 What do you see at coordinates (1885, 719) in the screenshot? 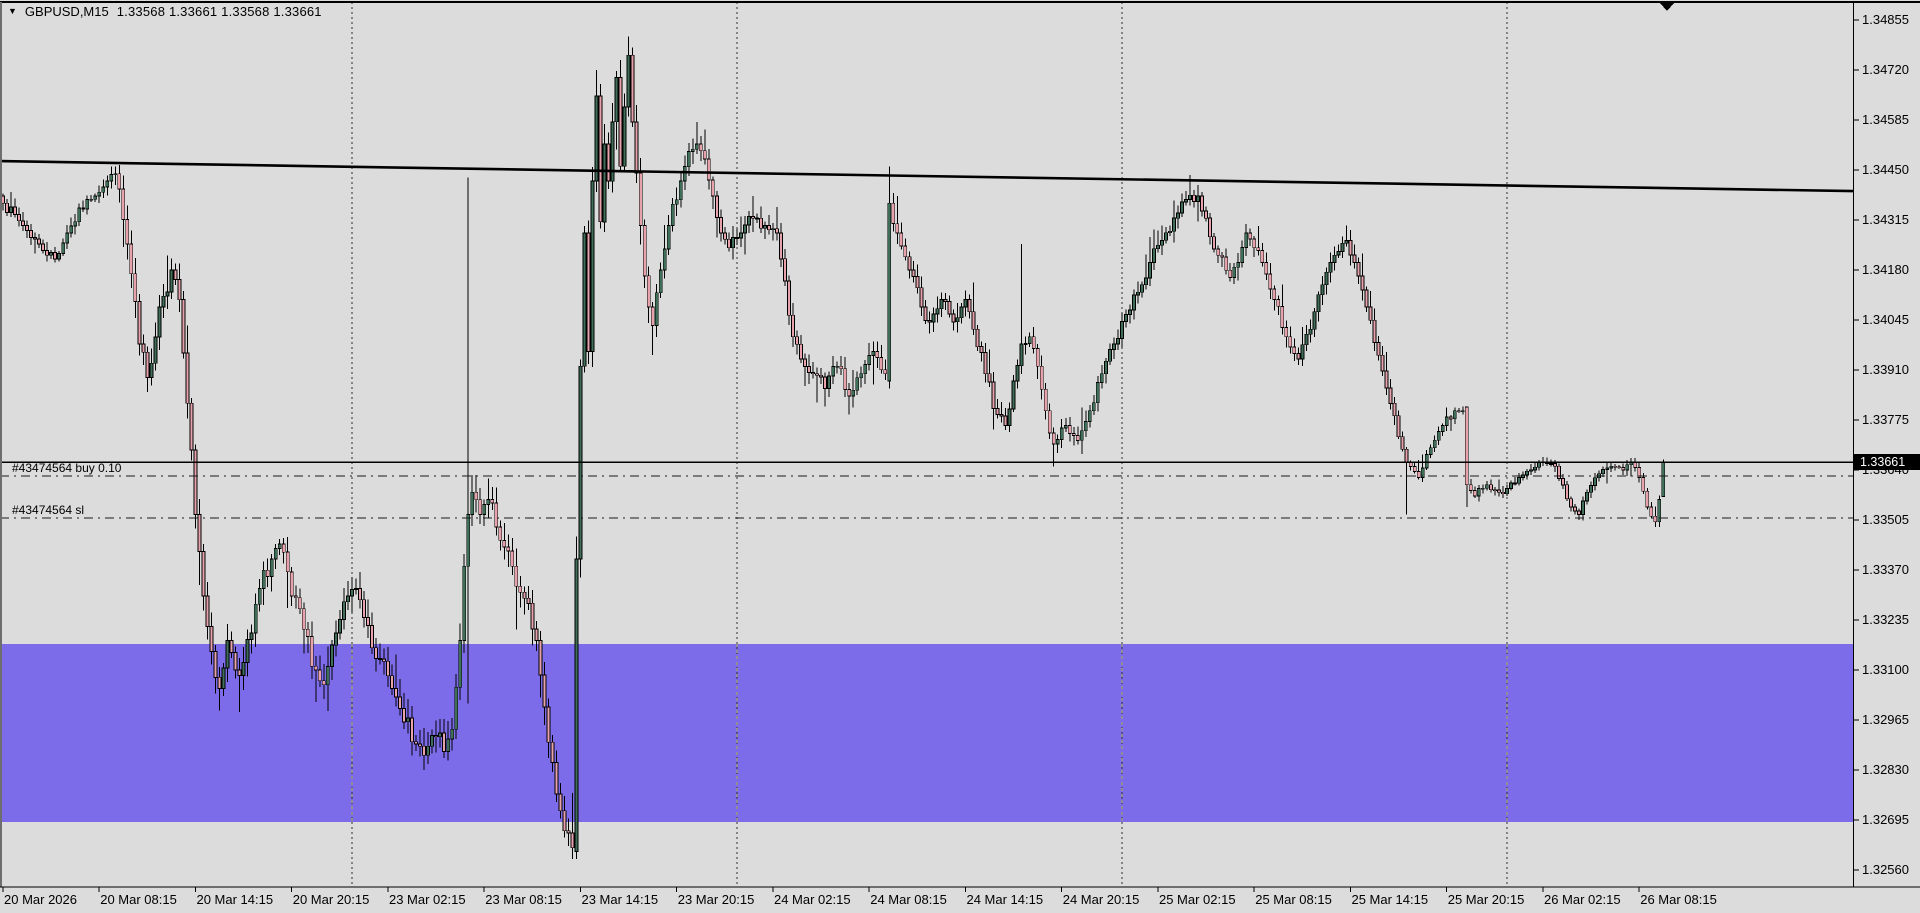
I see `price-axis-label: 1.32965` at bounding box center [1885, 719].